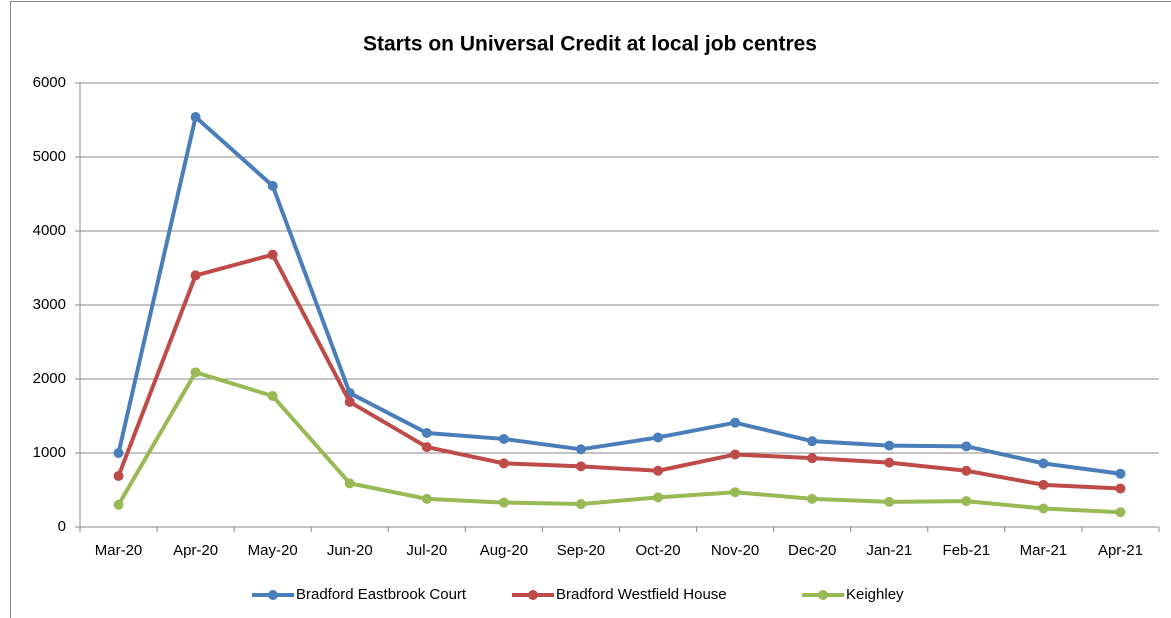  Describe the element at coordinates (49, 156) in the screenshot. I see `y-tick-label: 5000` at that location.